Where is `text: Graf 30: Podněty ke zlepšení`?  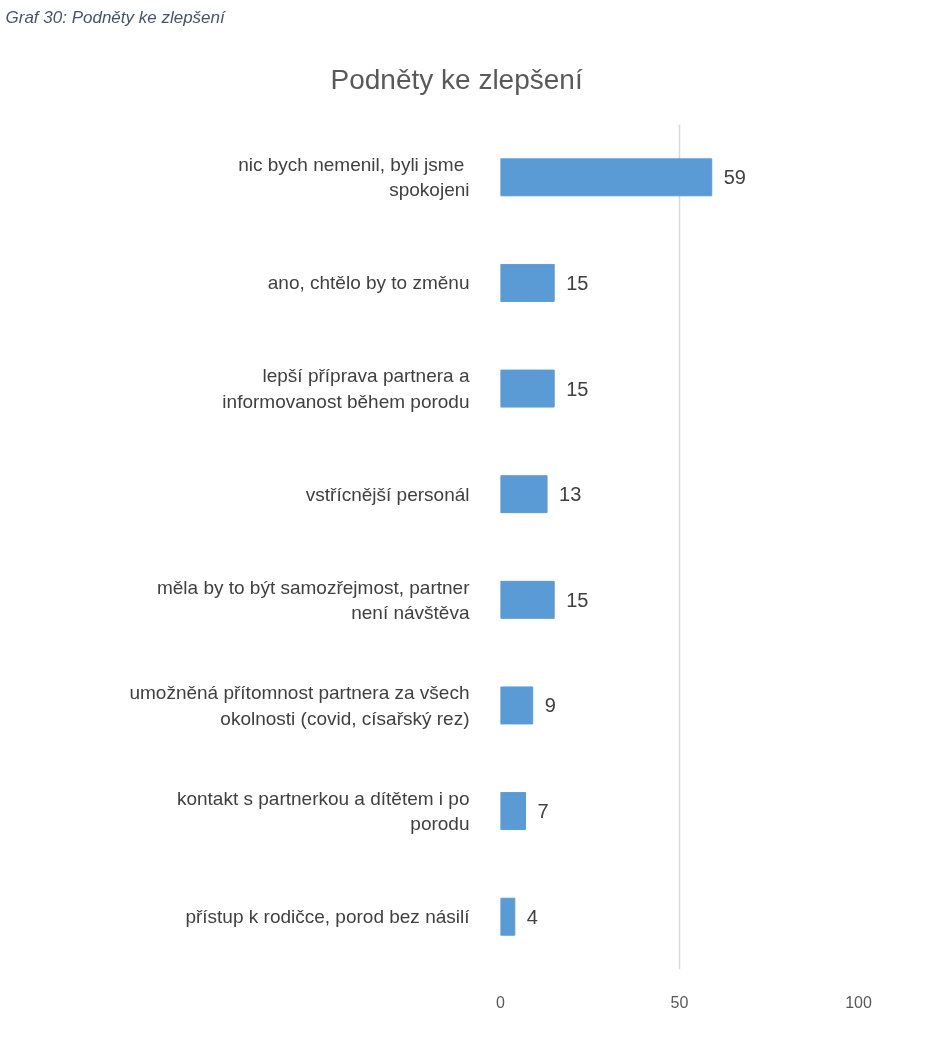
text: Graf 30: Podněty ke zlepšení is located at coordinates (116, 17).